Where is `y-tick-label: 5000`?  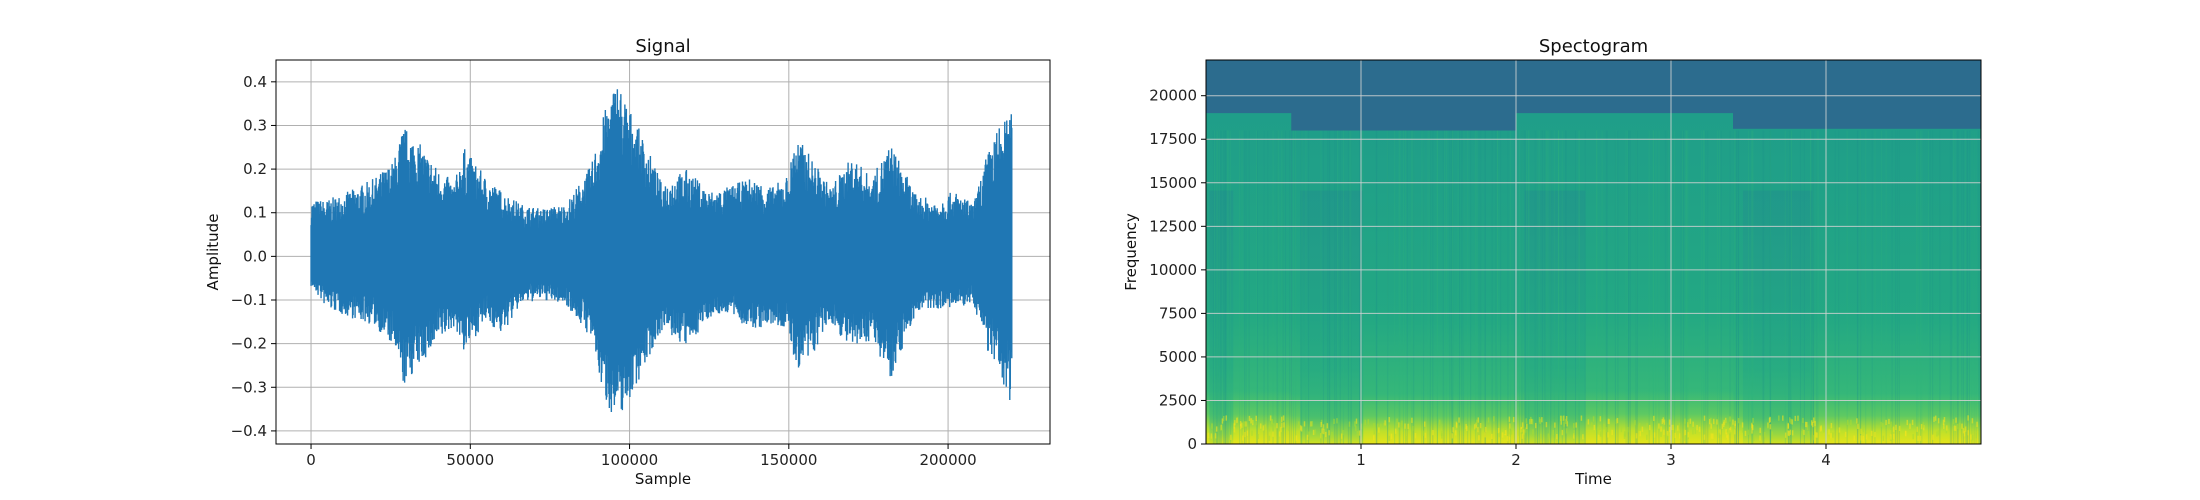 y-tick-label: 5000 is located at coordinates (1178, 357).